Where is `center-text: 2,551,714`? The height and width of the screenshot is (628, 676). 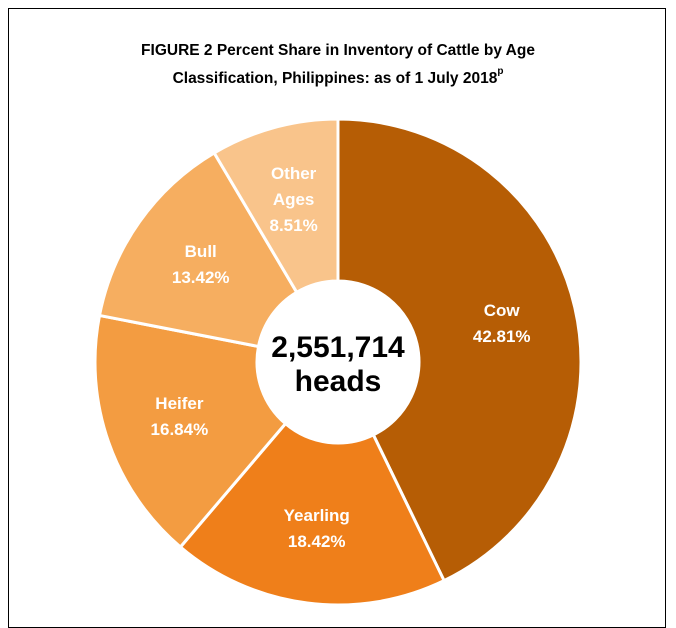 center-text: 2,551,714 is located at coordinates (338, 347).